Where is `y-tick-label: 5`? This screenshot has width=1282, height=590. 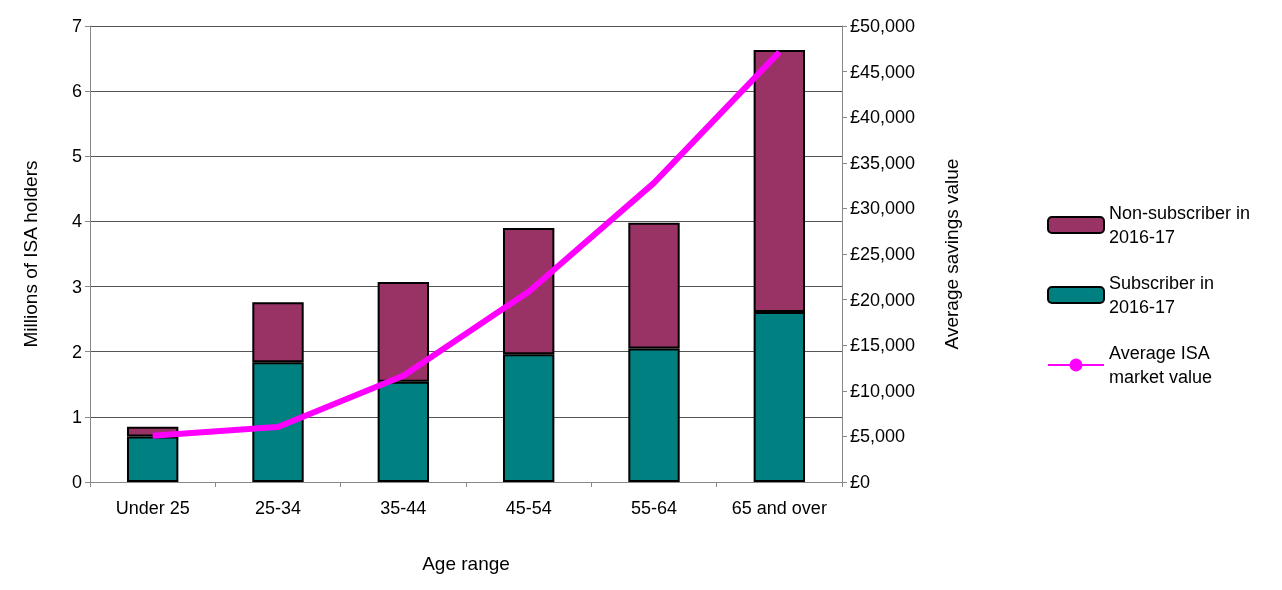 y-tick-label: 5 is located at coordinates (76, 156).